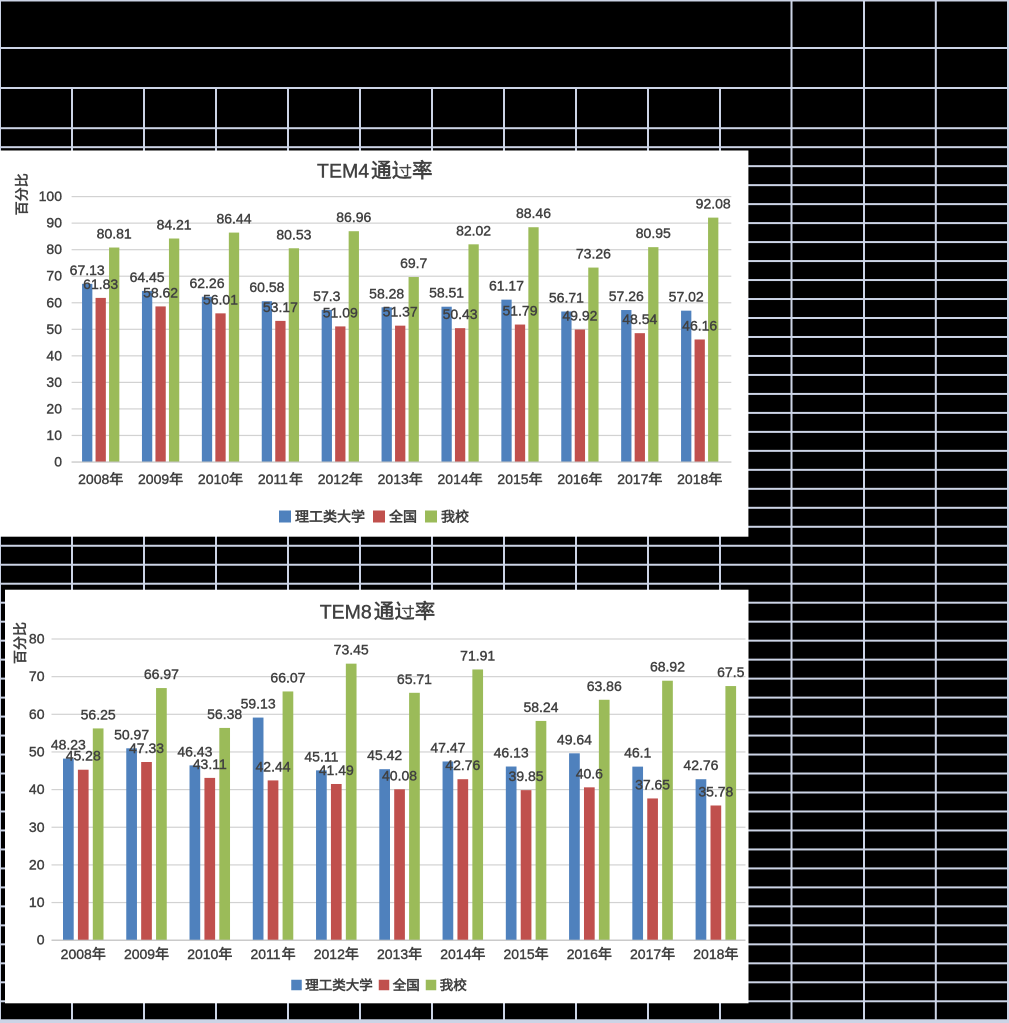 This screenshot has width=1009, height=1023. Describe the element at coordinates (715, 791) in the screenshot. I see `svg-text: 35.78` at that location.